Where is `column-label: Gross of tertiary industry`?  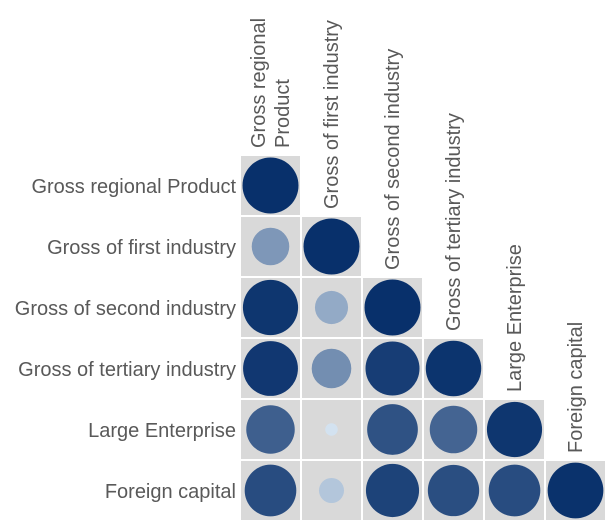
column-label: Gross of tertiary industry is located at coordinates (453, 222).